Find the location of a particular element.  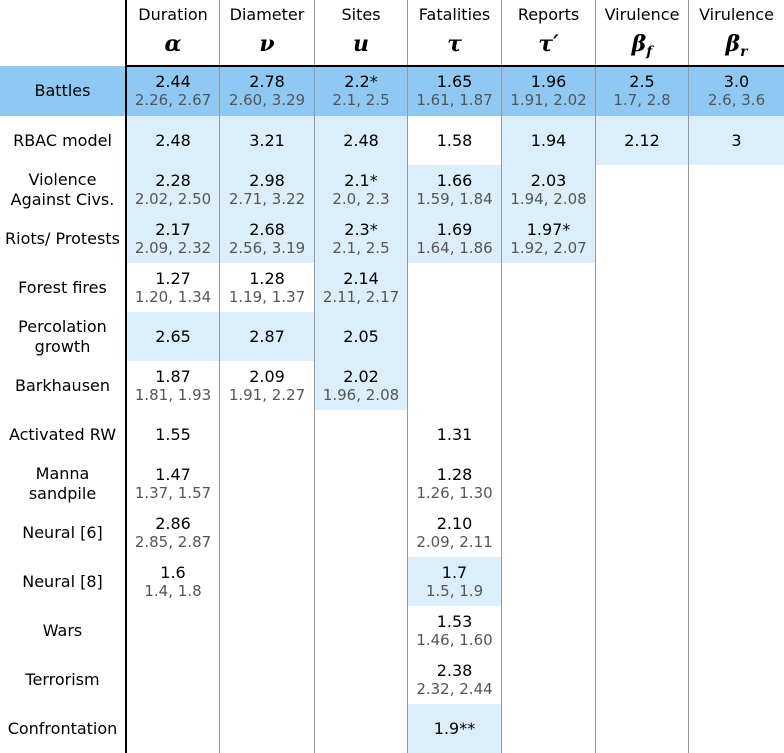

cell-value: 1.28 is located at coordinates (267, 278).